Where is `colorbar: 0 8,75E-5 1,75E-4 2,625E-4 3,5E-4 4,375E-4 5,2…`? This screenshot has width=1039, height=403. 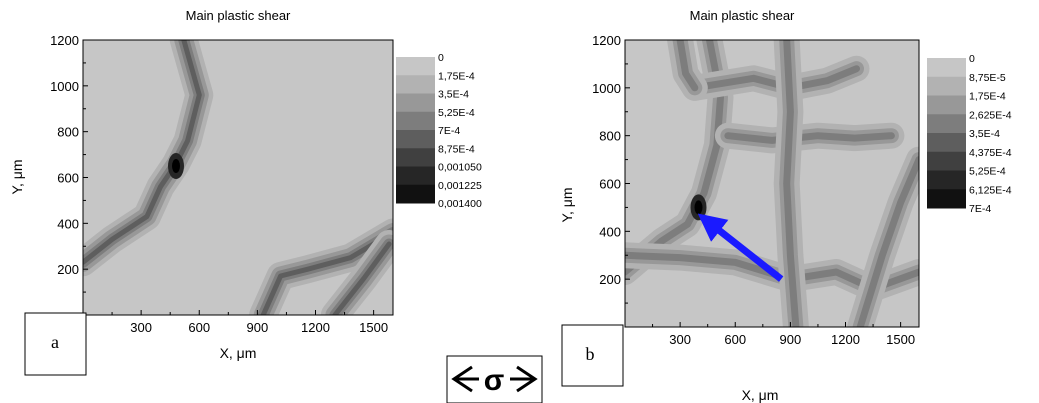
colorbar: 0 8,75E-5 1,75E-4 2,625E-4 3,5E-4 4,375E-4 5,2… is located at coordinates (969, 134).